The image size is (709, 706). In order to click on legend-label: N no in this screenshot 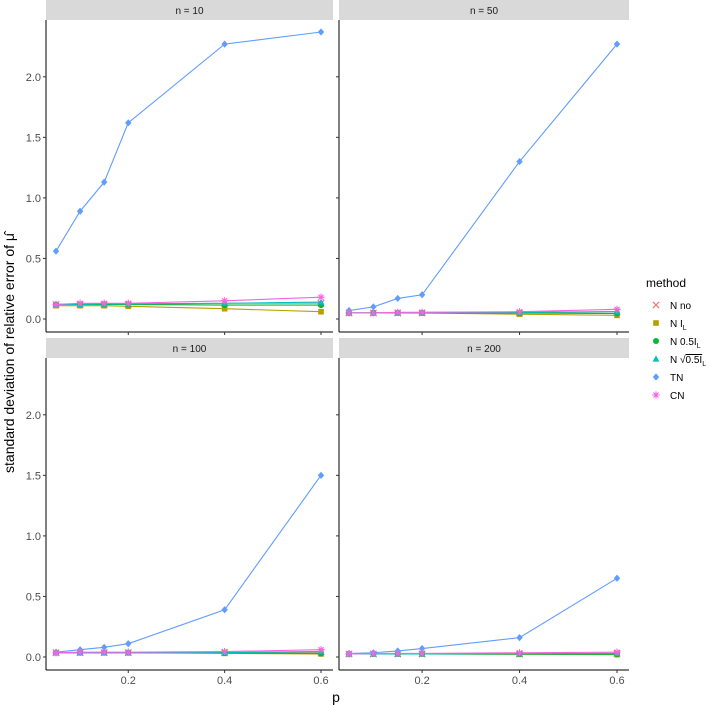, I will do `click(681, 306)`.